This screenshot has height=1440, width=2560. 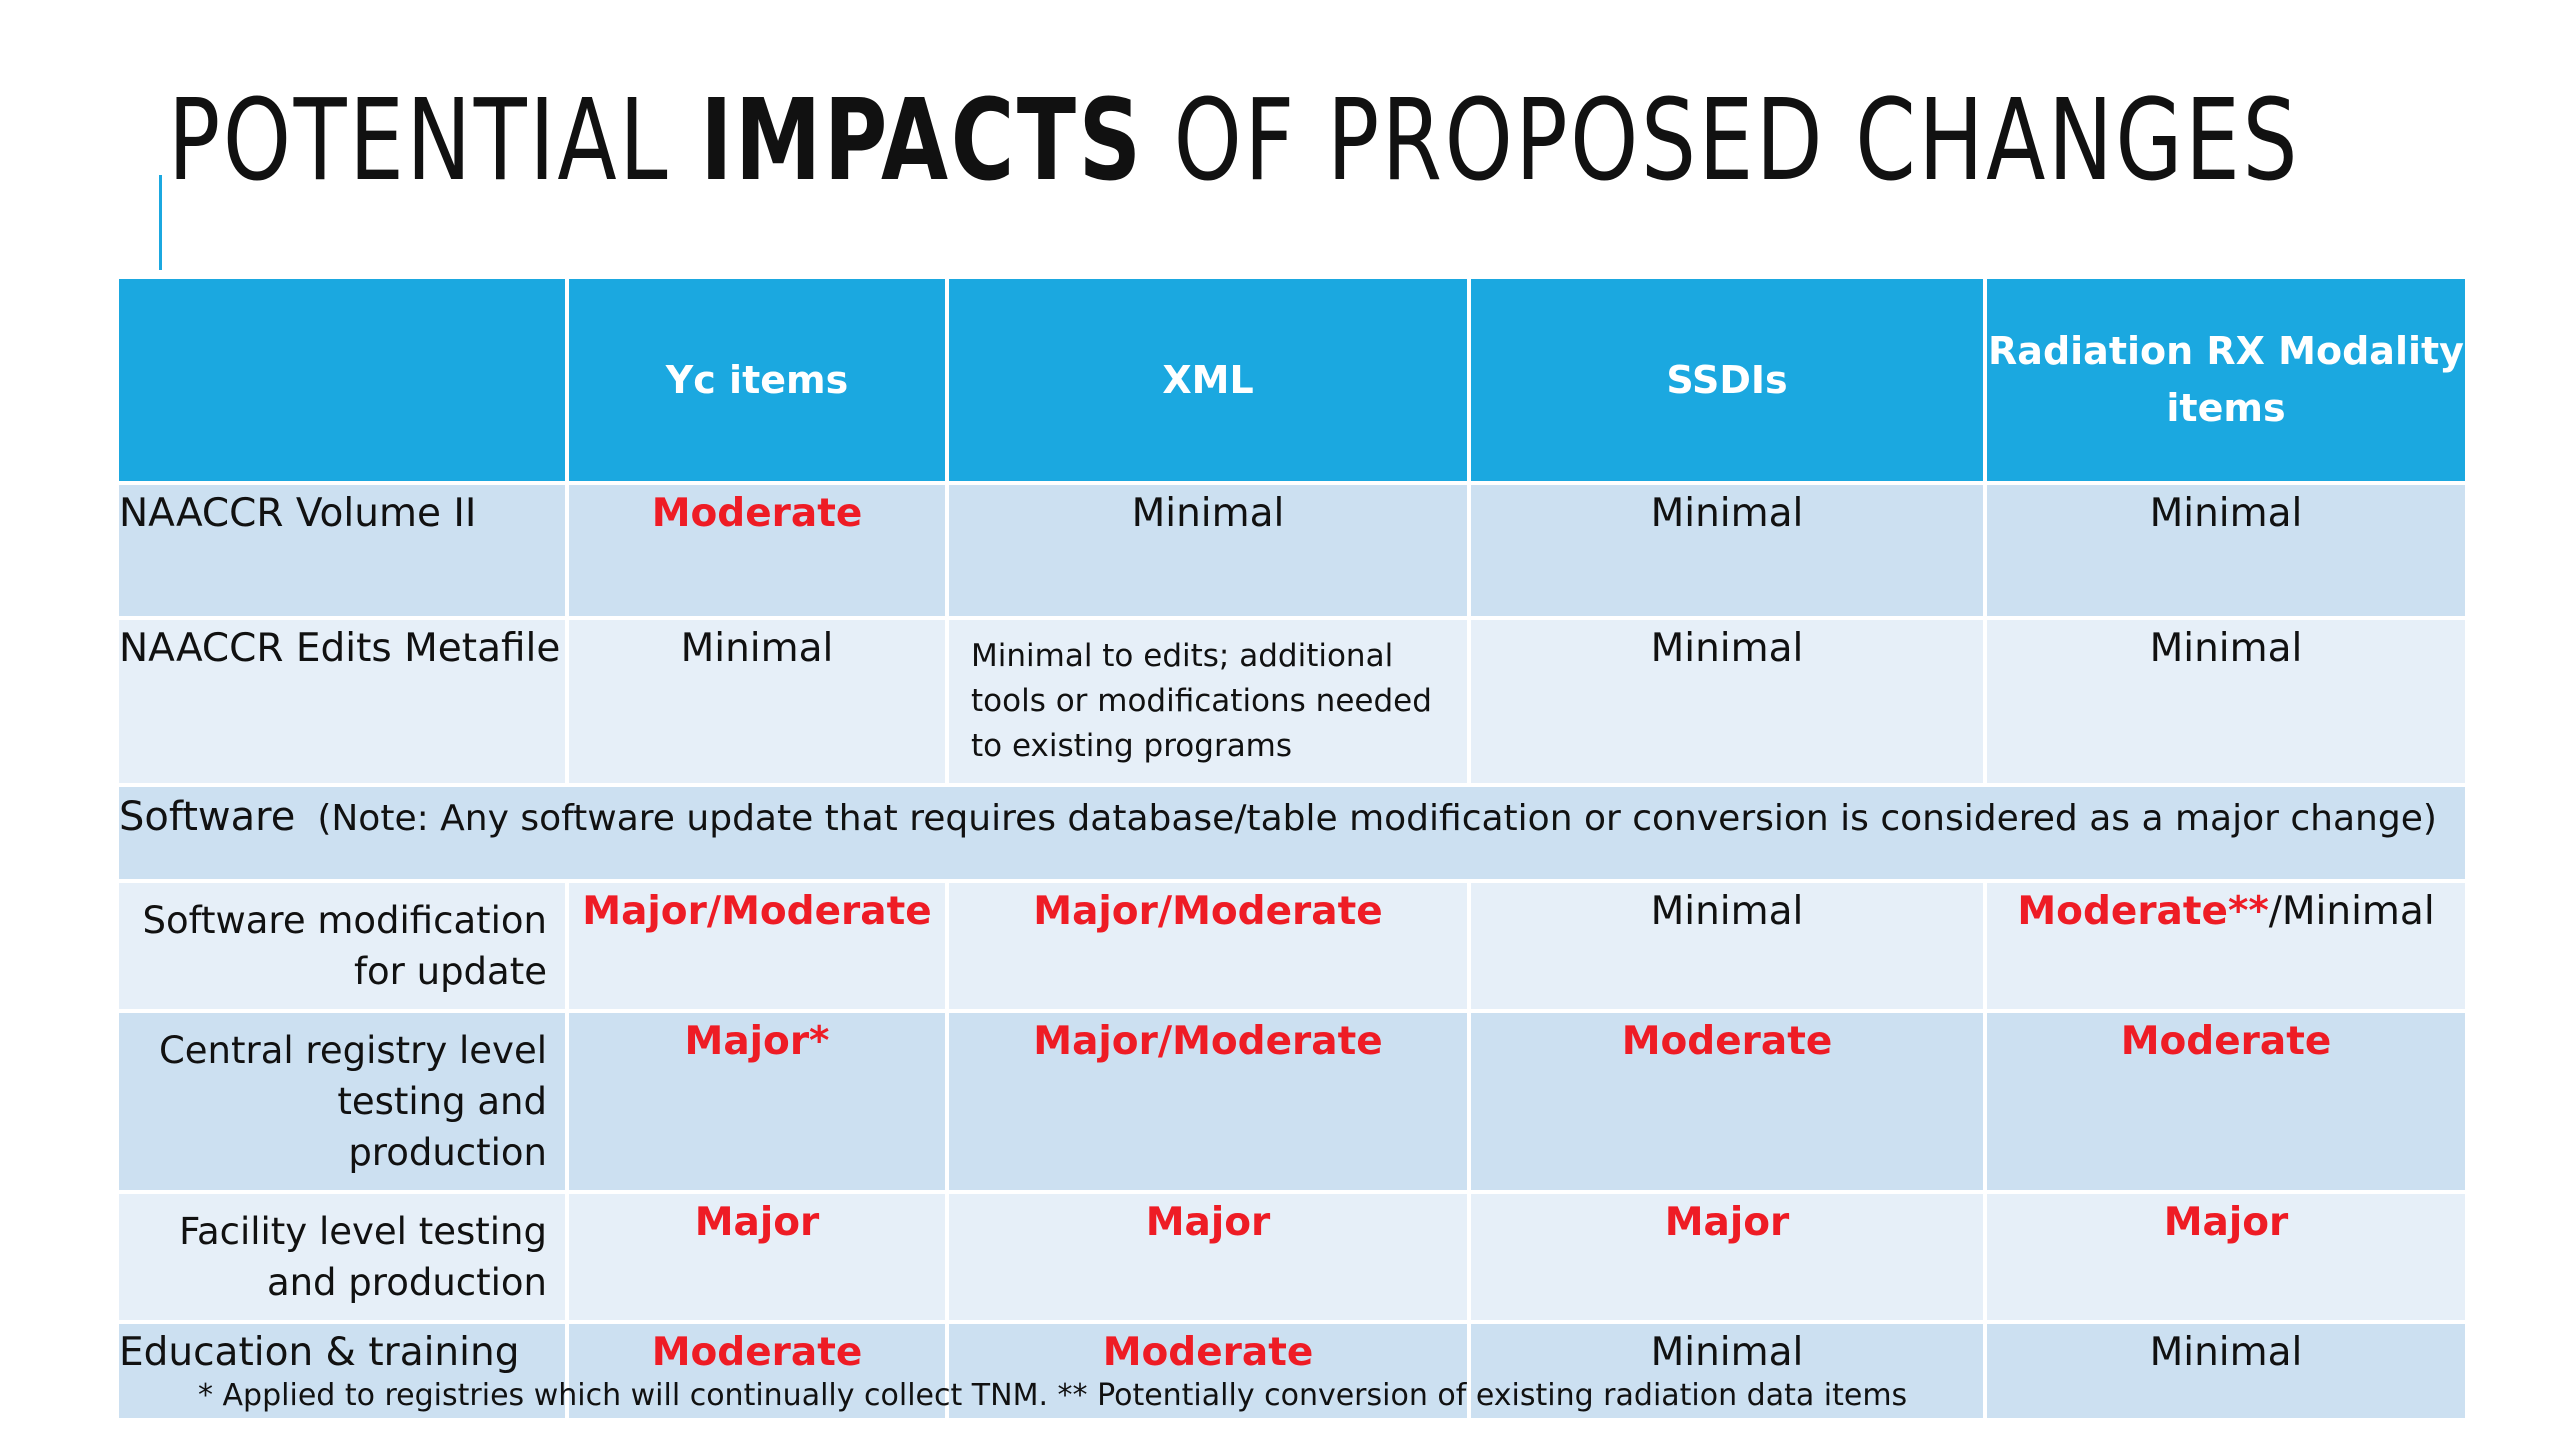 I want to click on title-accent-line, so click(x=160, y=222).